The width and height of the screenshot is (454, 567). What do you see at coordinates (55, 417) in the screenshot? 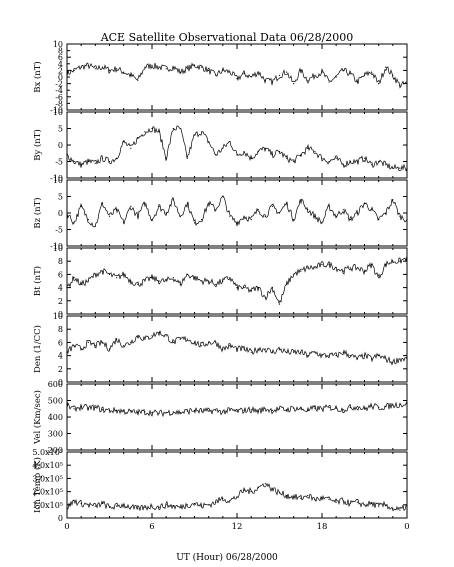
I see `y-tick-label-5-2: 400` at bounding box center [55, 417].